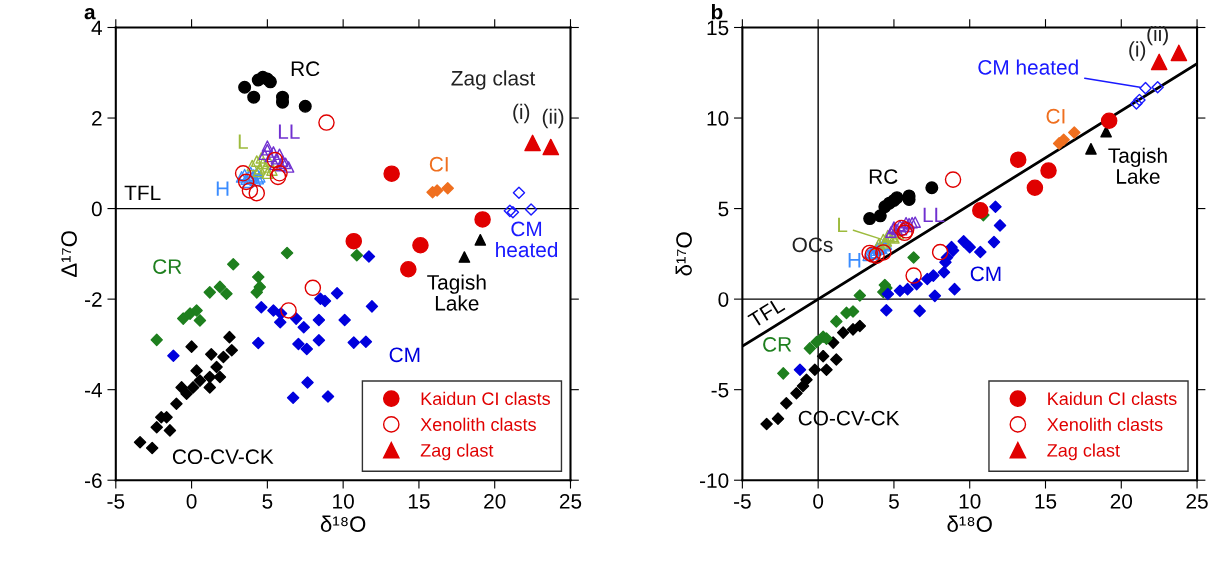  What do you see at coordinates (93, 299) in the screenshot?
I see `y-tick-label: -2` at bounding box center [93, 299].